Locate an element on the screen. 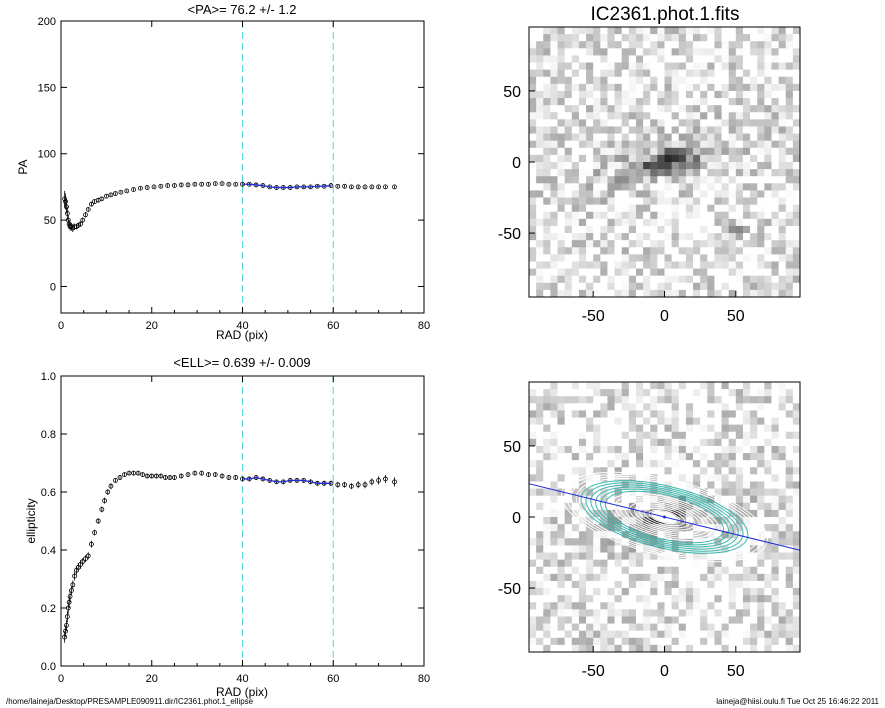 This screenshot has height=708, width=885. pa-marker is located at coordinates (174, 185).